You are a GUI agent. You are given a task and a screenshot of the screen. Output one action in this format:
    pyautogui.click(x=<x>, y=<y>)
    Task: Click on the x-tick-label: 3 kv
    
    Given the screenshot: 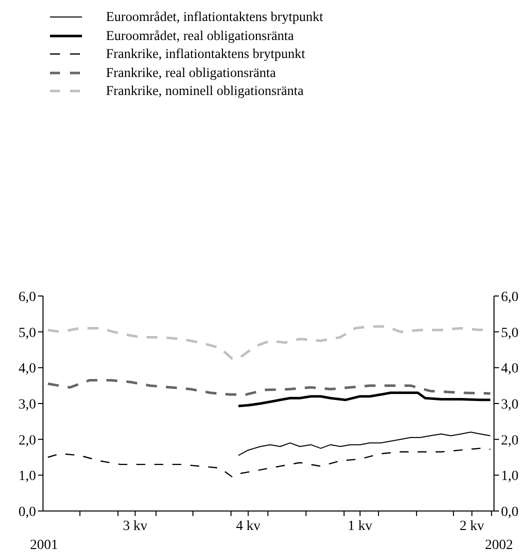 What is the action you would take?
    pyautogui.click(x=135, y=526)
    